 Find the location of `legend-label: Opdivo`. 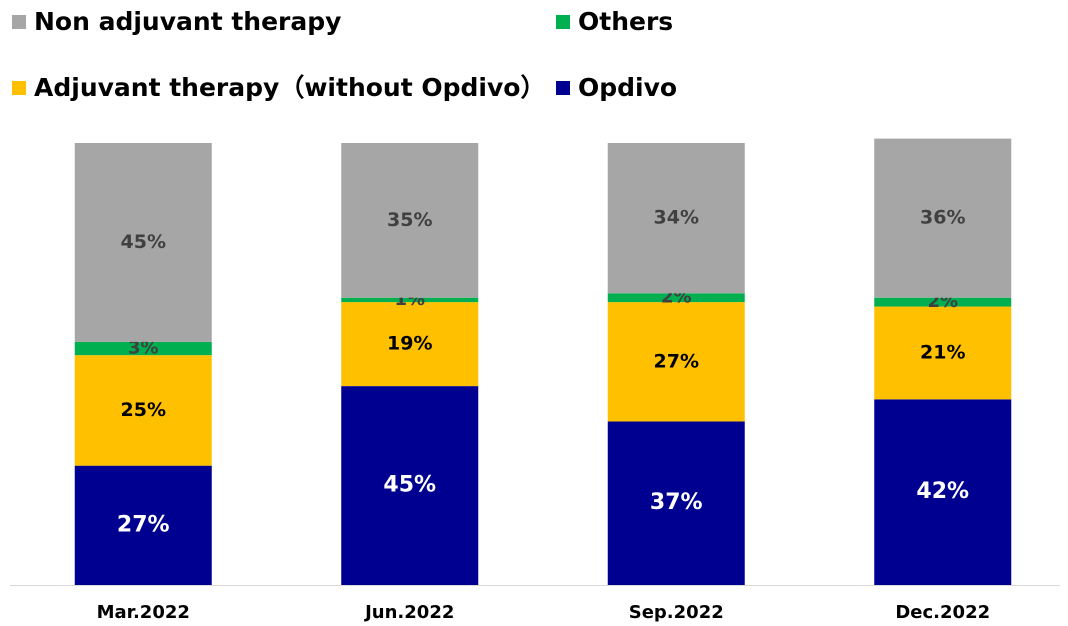

legend-label: Opdivo is located at coordinates (627, 87).